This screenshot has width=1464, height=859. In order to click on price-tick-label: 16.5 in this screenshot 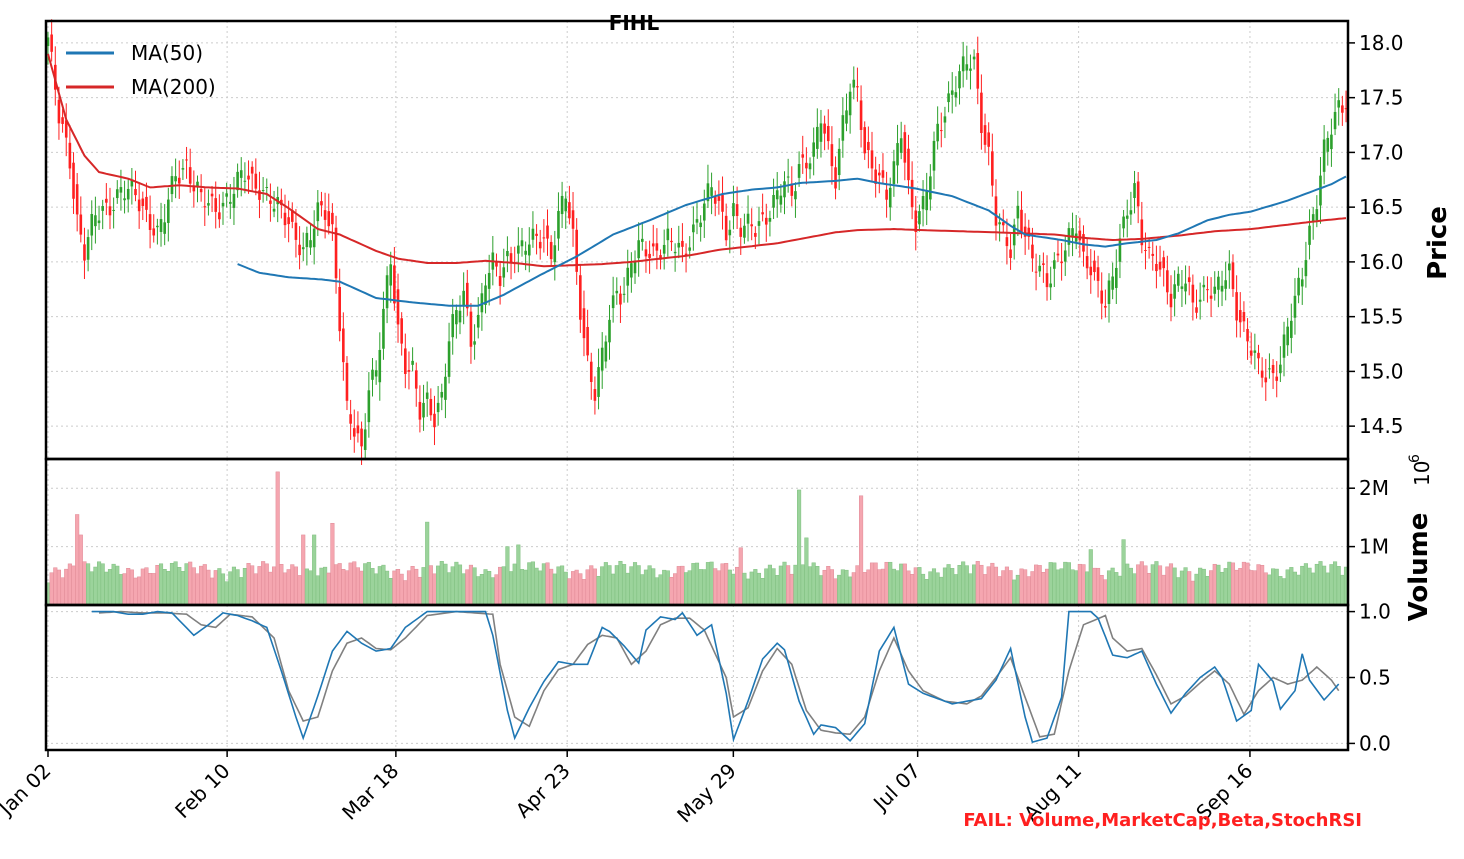, I will do `click(1381, 207)`.